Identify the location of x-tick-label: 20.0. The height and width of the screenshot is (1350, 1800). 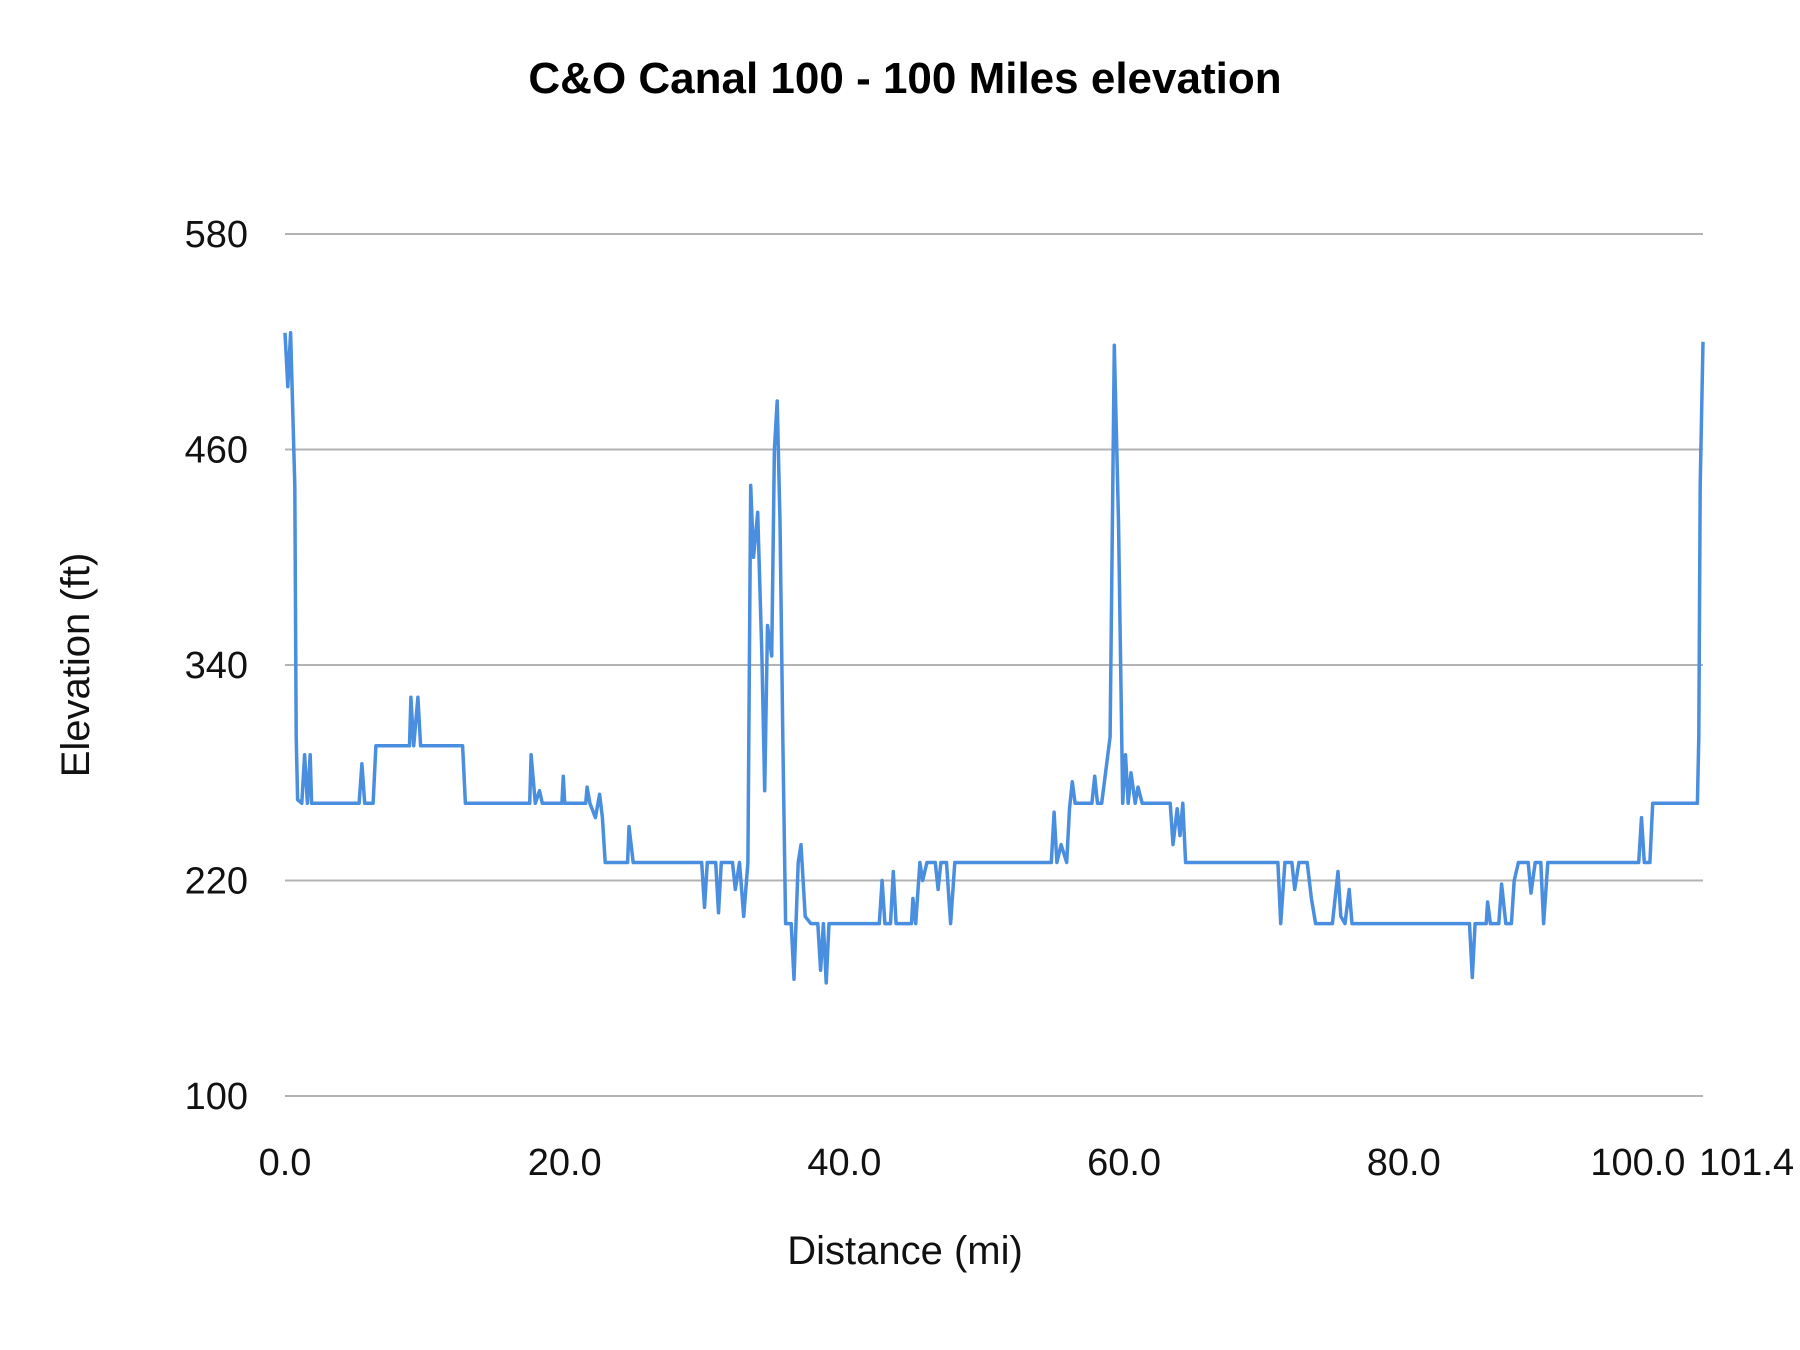
(565, 1163).